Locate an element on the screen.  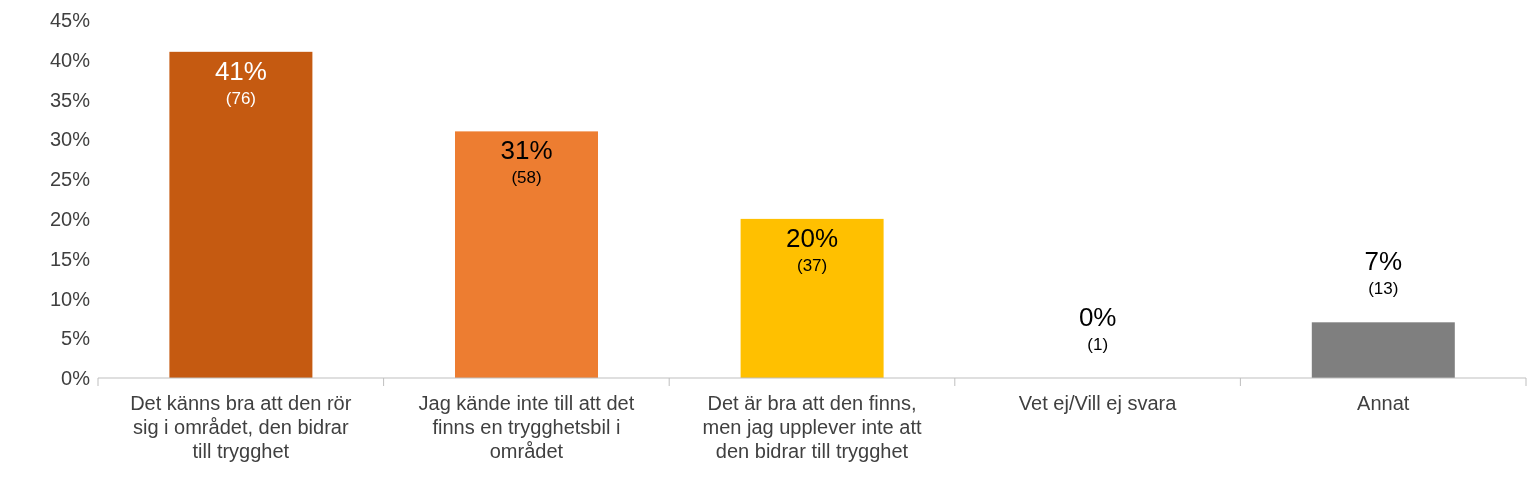
y-tick-label: 10% is located at coordinates (70, 298).